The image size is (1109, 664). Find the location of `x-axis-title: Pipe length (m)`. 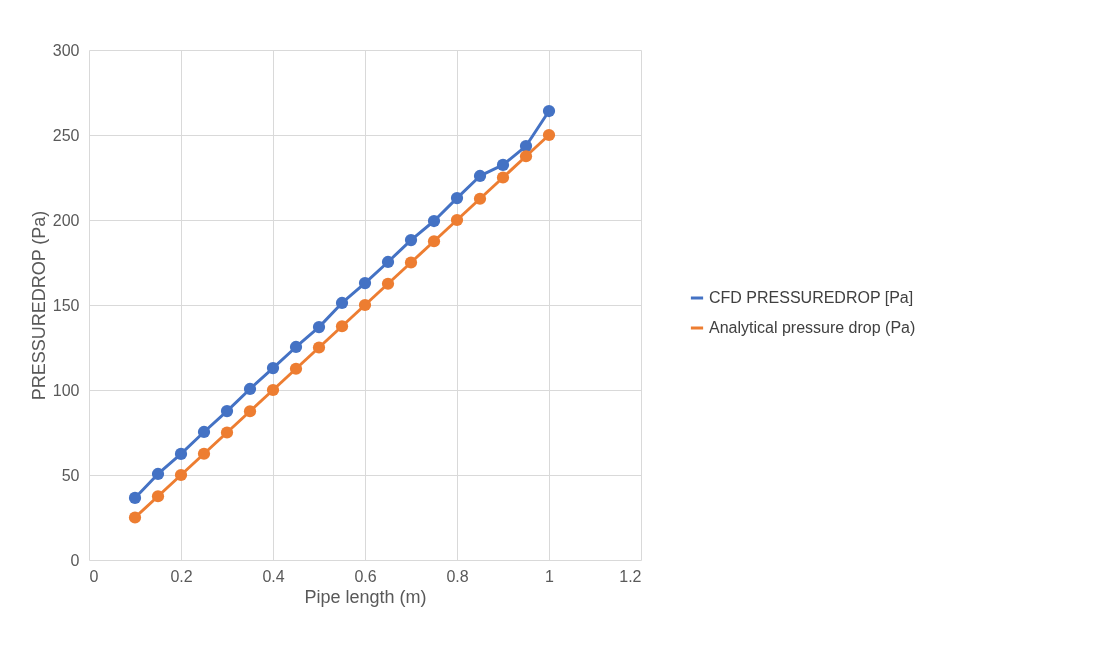

x-axis-title: Pipe length (m) is located at coordinates (365, 596).